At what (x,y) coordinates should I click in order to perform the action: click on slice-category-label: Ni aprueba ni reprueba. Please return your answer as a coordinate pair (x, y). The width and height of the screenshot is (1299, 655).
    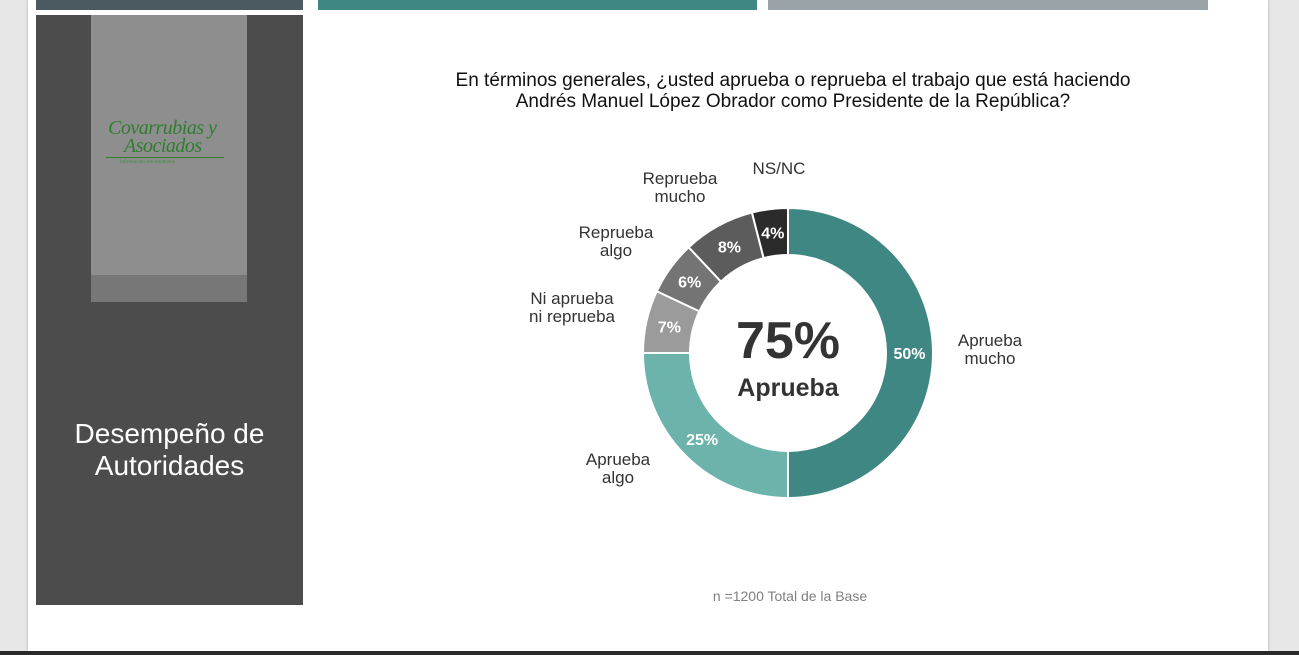
    Looking at the image, I should click on (572, 307).